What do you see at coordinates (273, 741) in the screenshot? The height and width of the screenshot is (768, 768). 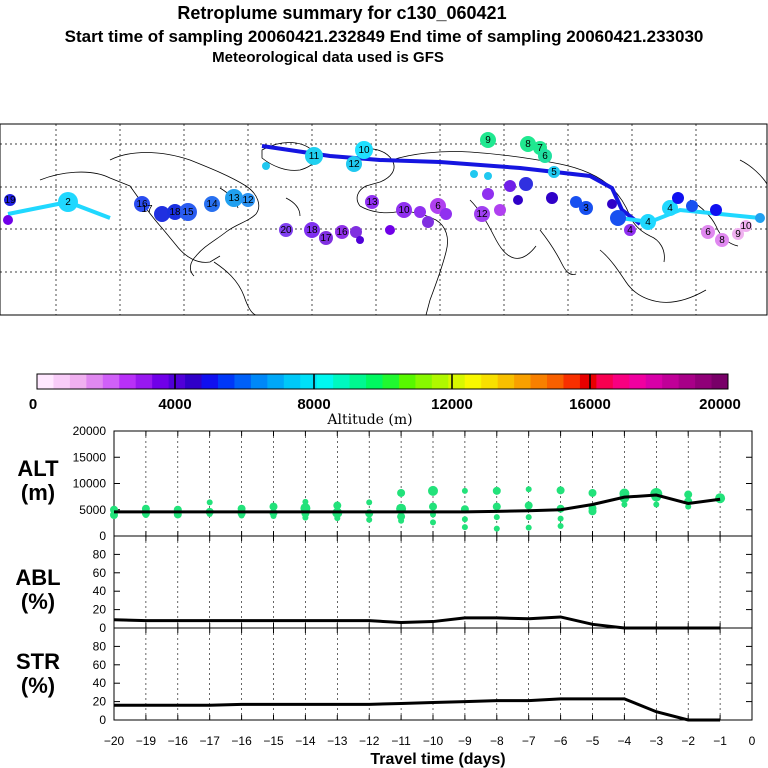 I see `x-tick-label: −15` at bounding box center [273, 741].